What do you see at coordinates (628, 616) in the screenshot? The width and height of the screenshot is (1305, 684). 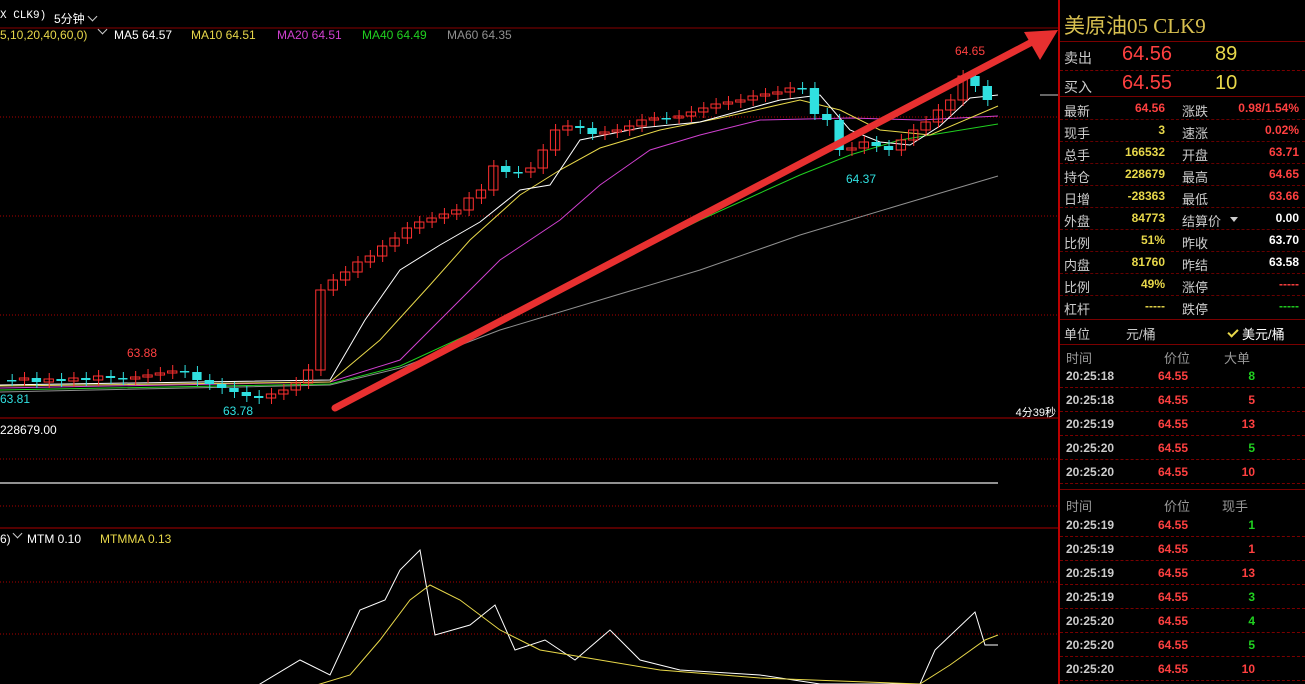 I see `mtm-path` at bounding box center [628, 616].